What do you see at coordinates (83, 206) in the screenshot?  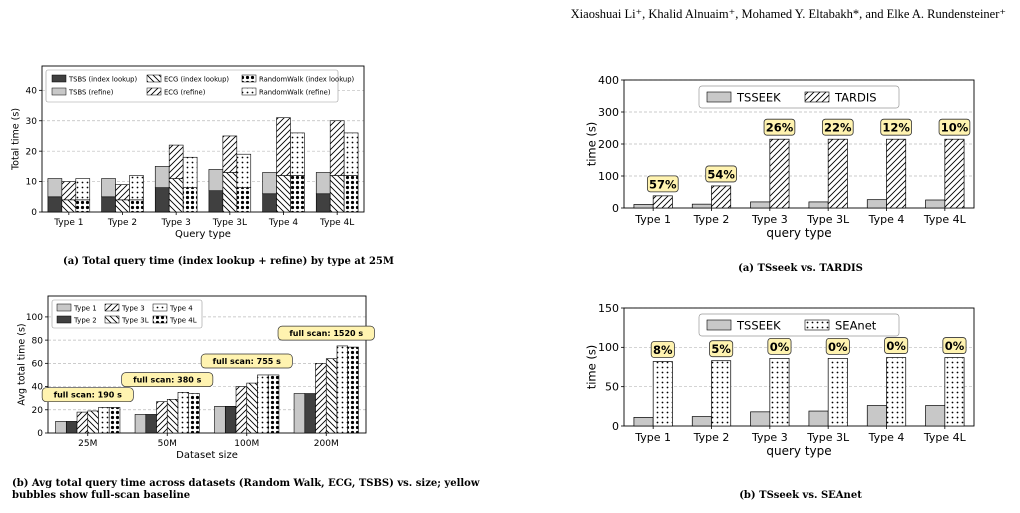 I see `bar-randomwalk-lookup` at bounding box center [83, 206].